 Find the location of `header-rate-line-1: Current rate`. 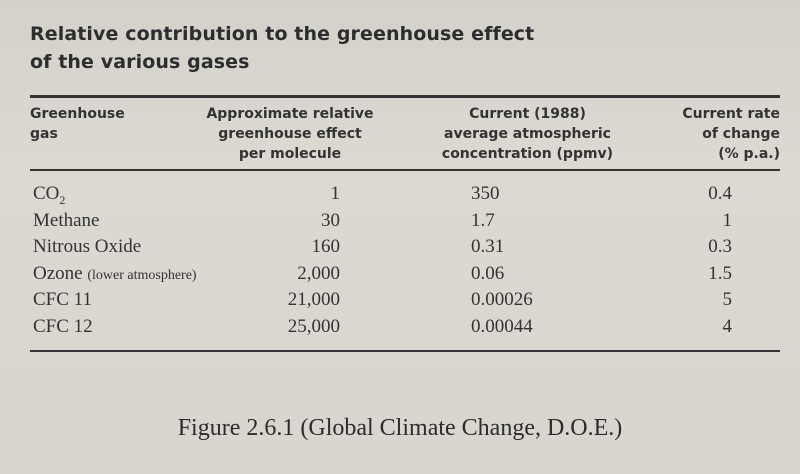

header-rate-line-1: Current rate is located at coordinates (731, 114).